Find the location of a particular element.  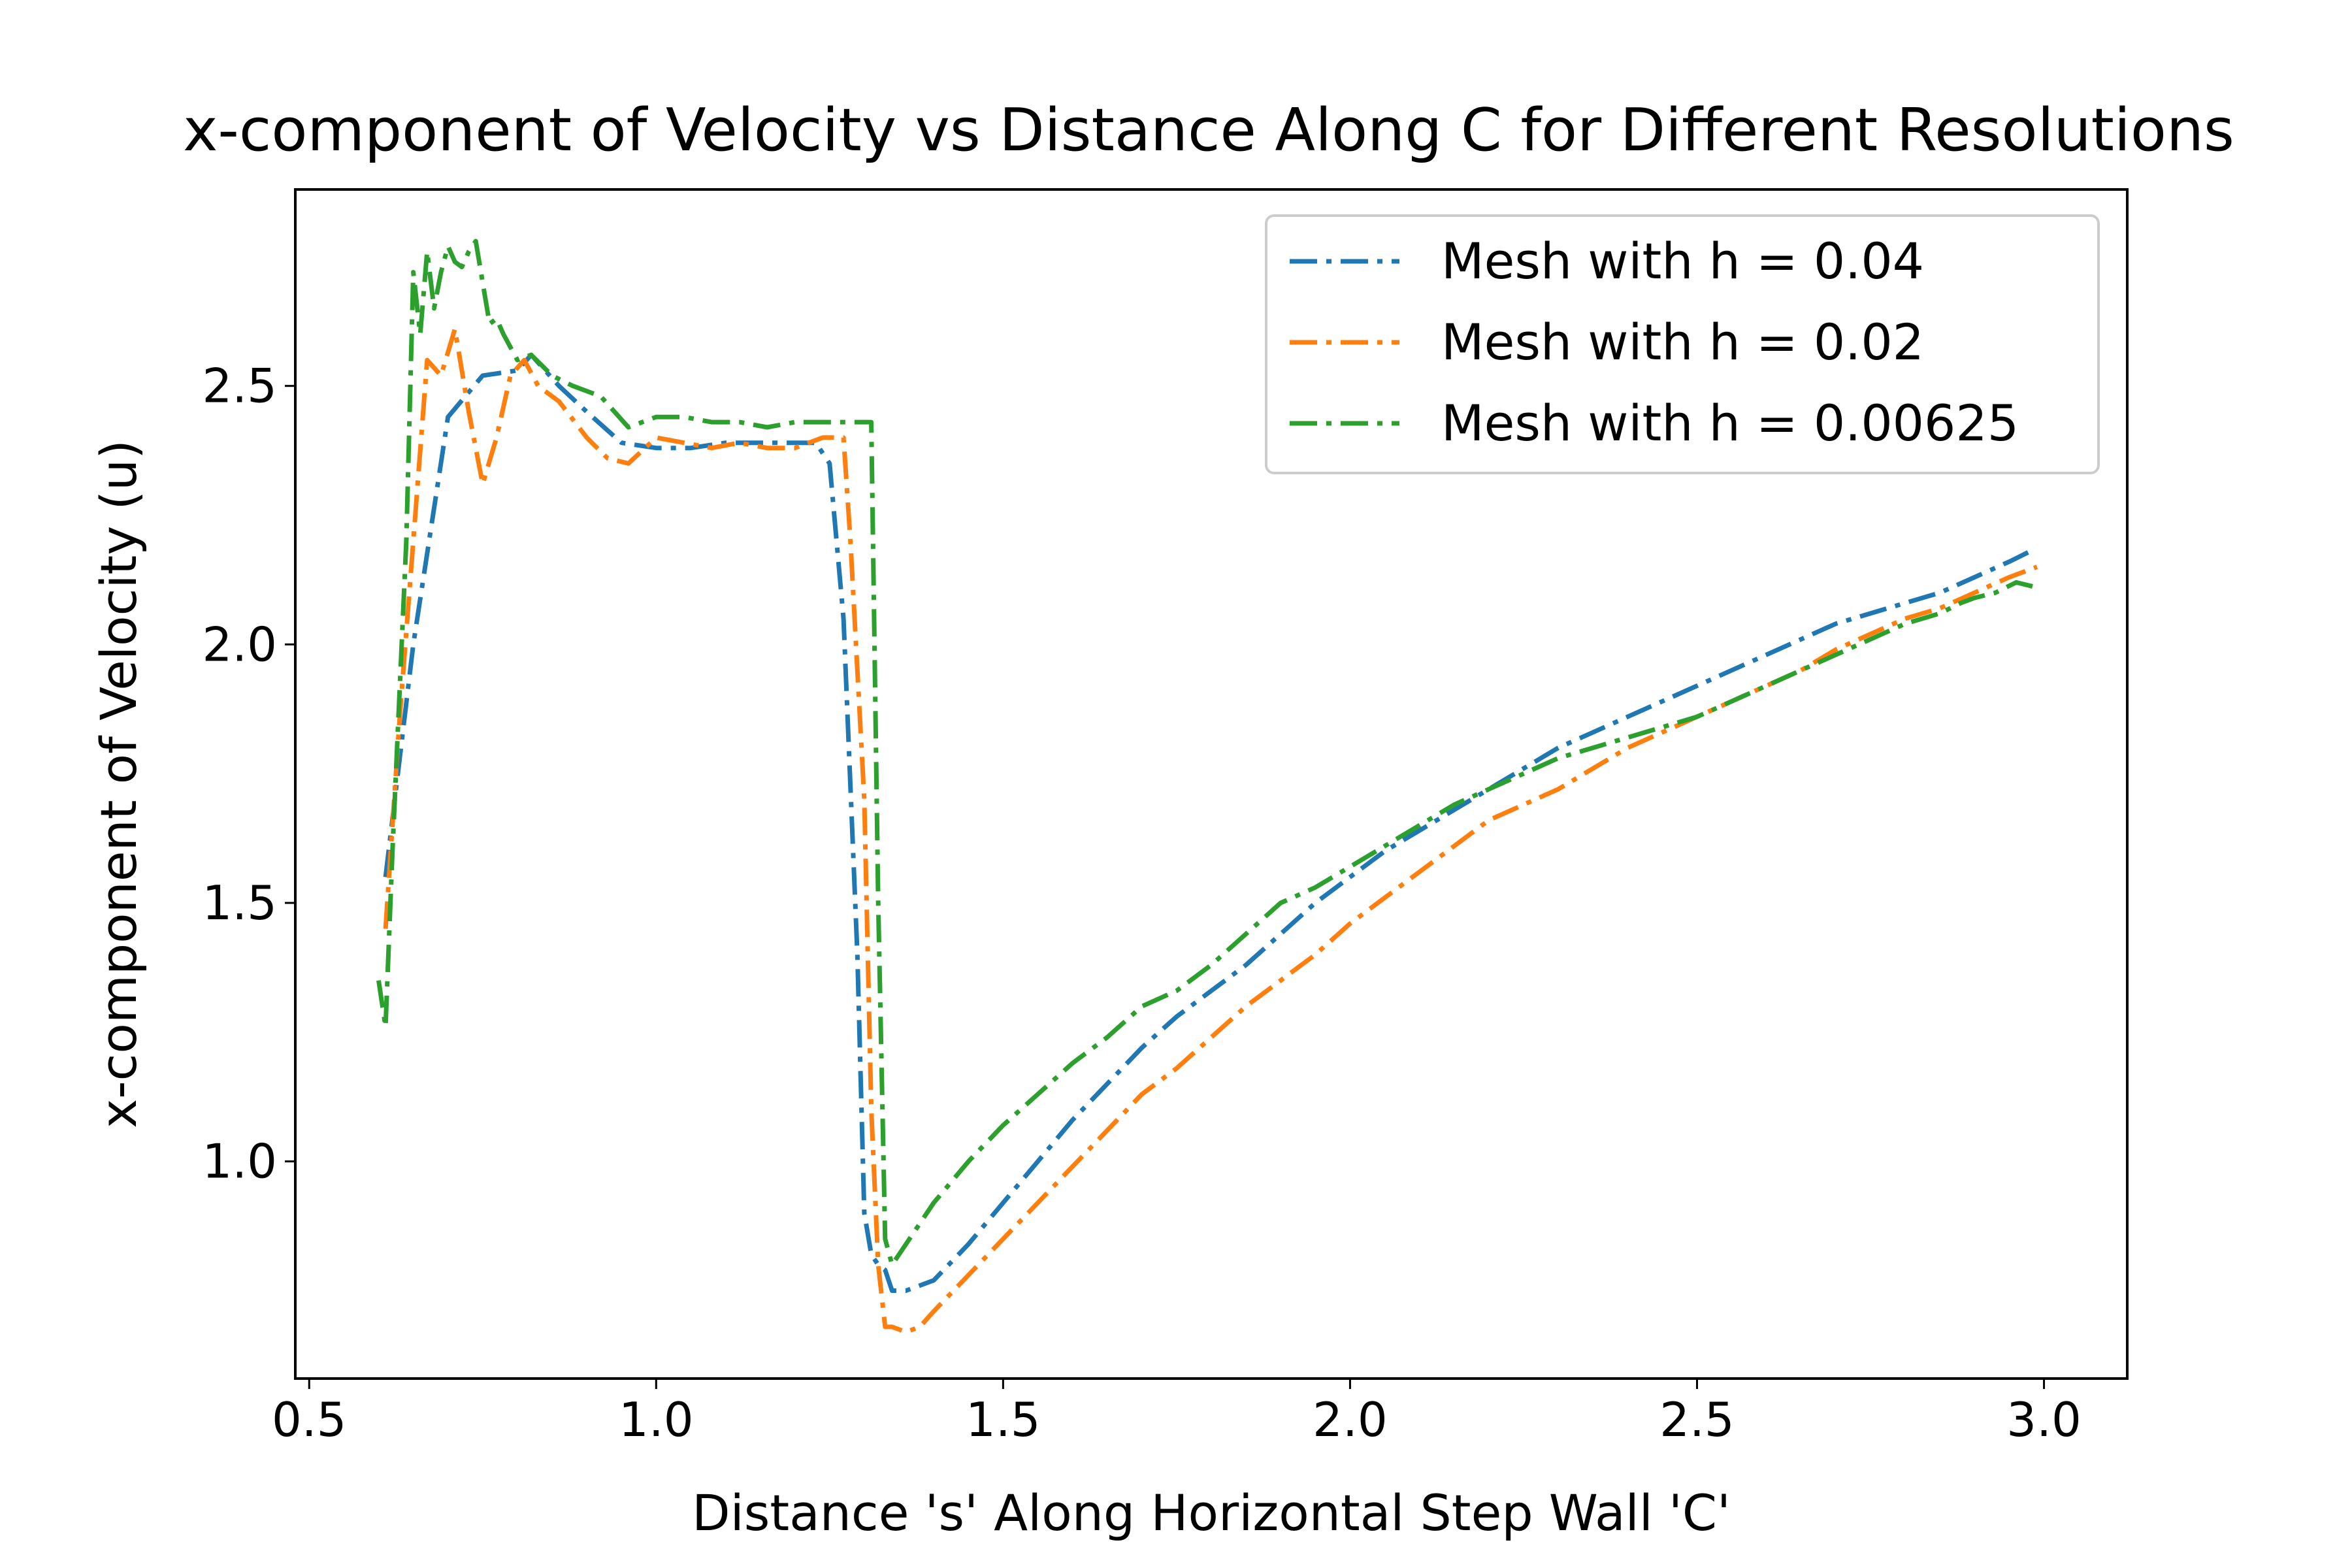

legend-label-2: Mesh with h = 0.02 is located at coordinates (1682, 342).